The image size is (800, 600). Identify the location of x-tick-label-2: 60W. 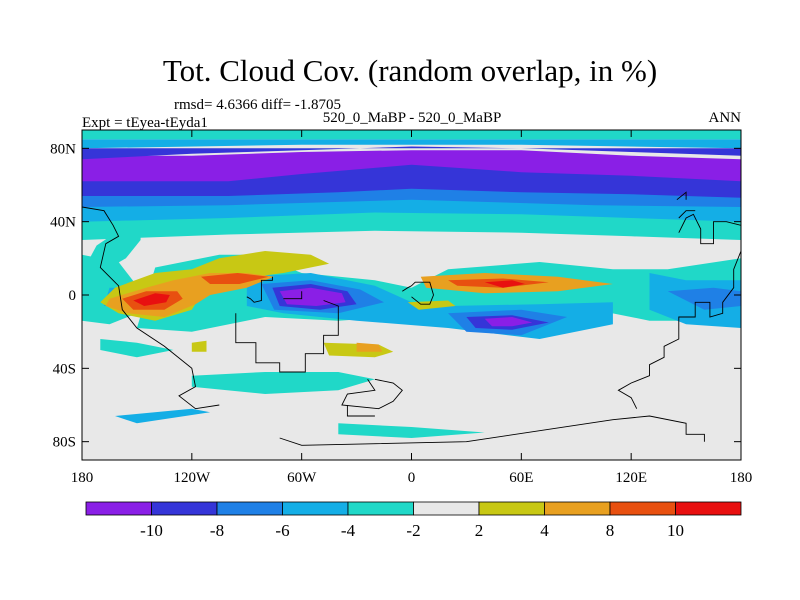
(302, 478).